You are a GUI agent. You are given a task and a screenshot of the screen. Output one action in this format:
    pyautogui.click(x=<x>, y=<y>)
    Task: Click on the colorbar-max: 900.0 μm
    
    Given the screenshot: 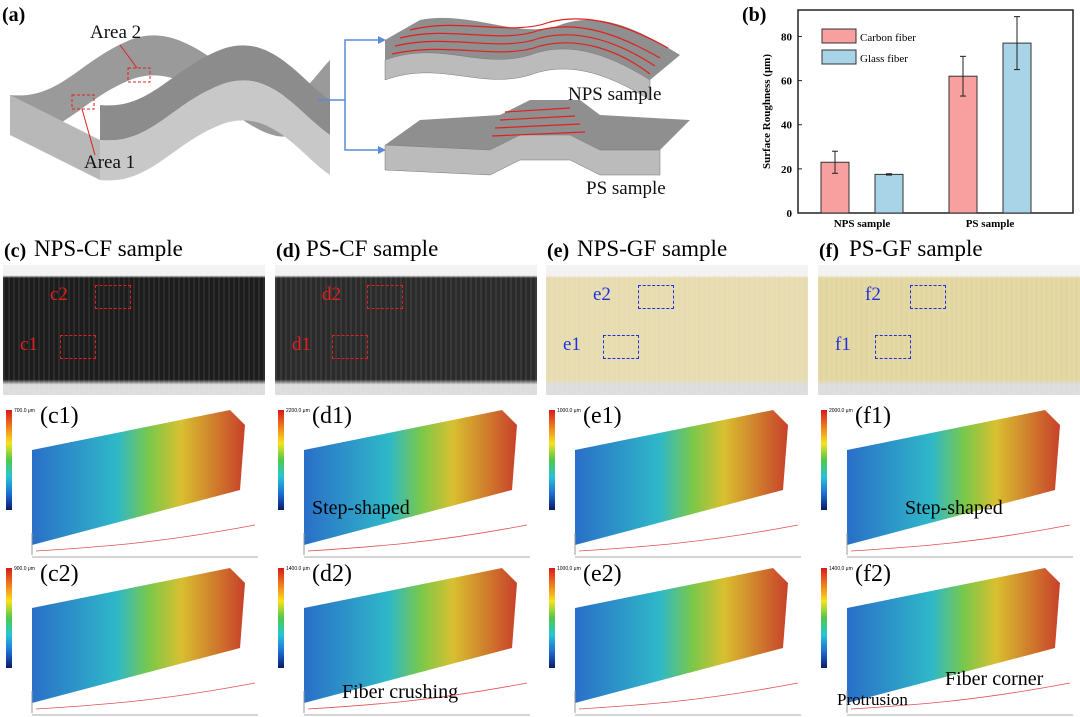 What is the action you would take?
    pyautogui.click(x=24, y=569)
    